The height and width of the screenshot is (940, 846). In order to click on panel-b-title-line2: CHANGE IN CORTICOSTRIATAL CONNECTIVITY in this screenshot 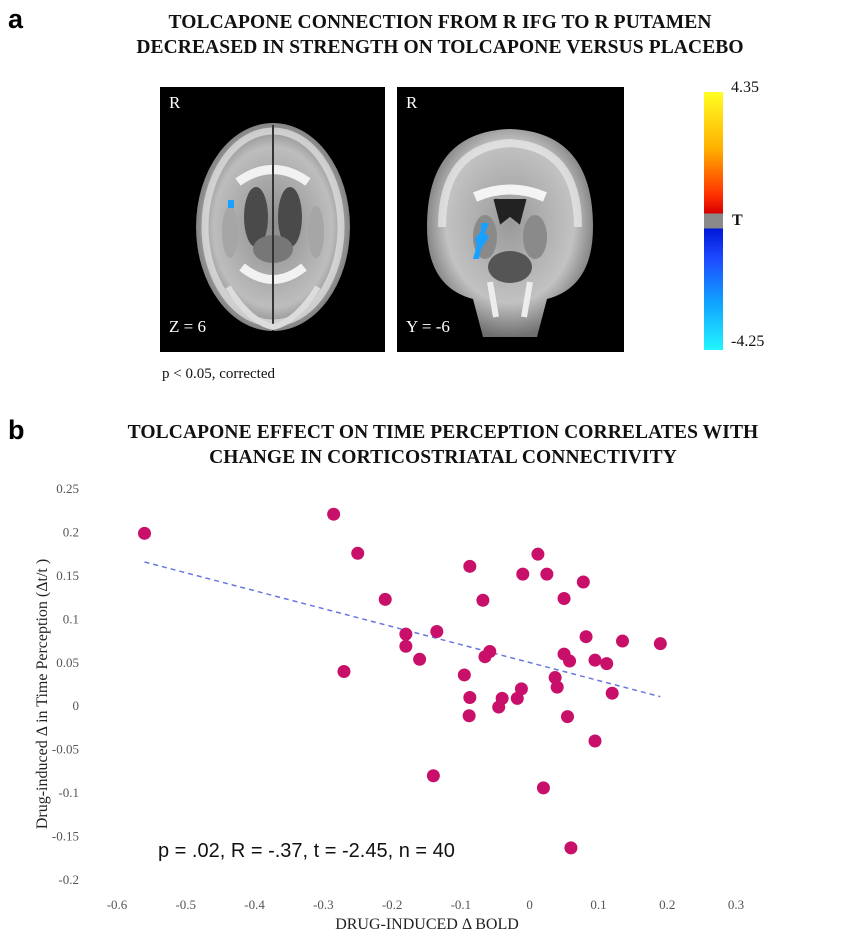, I will do `click(443, 457)`.